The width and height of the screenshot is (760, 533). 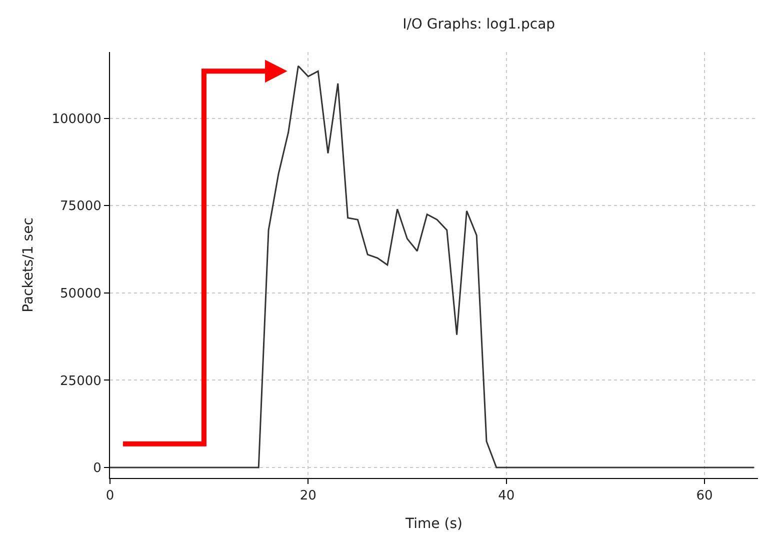 What do you see at coordinates (506, 496) in the screenshot?
I see `x-tick-label: 40` at bounding box center [506, 496].